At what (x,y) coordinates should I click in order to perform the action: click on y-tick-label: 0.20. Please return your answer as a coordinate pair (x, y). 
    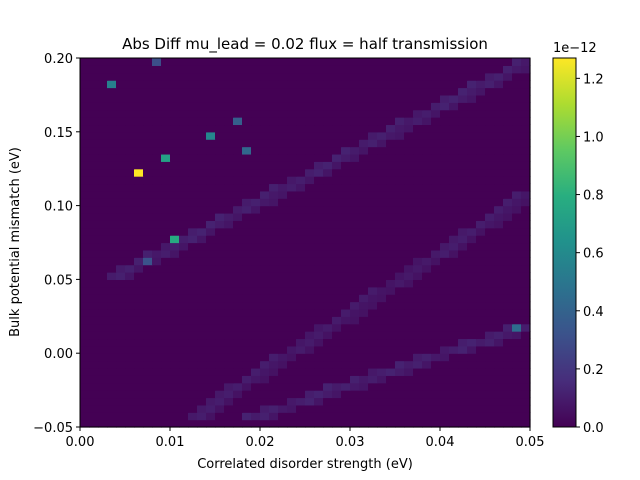
    Looking at the image, I should click on (58, 59).